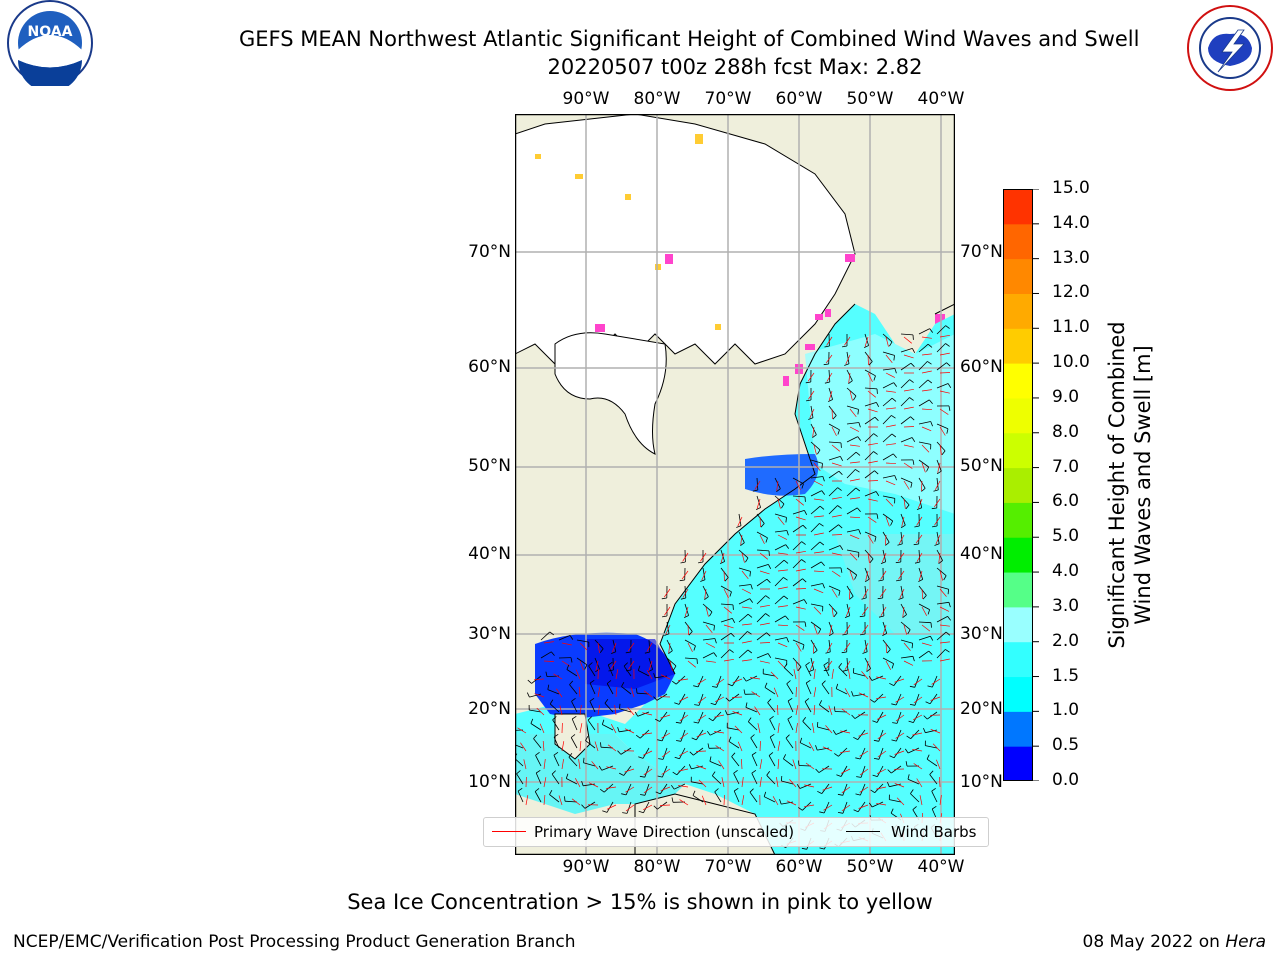 Image resolution: width=1280 pixels, height=960 pixels. Describe the element at coordinates (1066, 640) in the screenshot. I see `colorbar-tick-label: 2.0` at that location.